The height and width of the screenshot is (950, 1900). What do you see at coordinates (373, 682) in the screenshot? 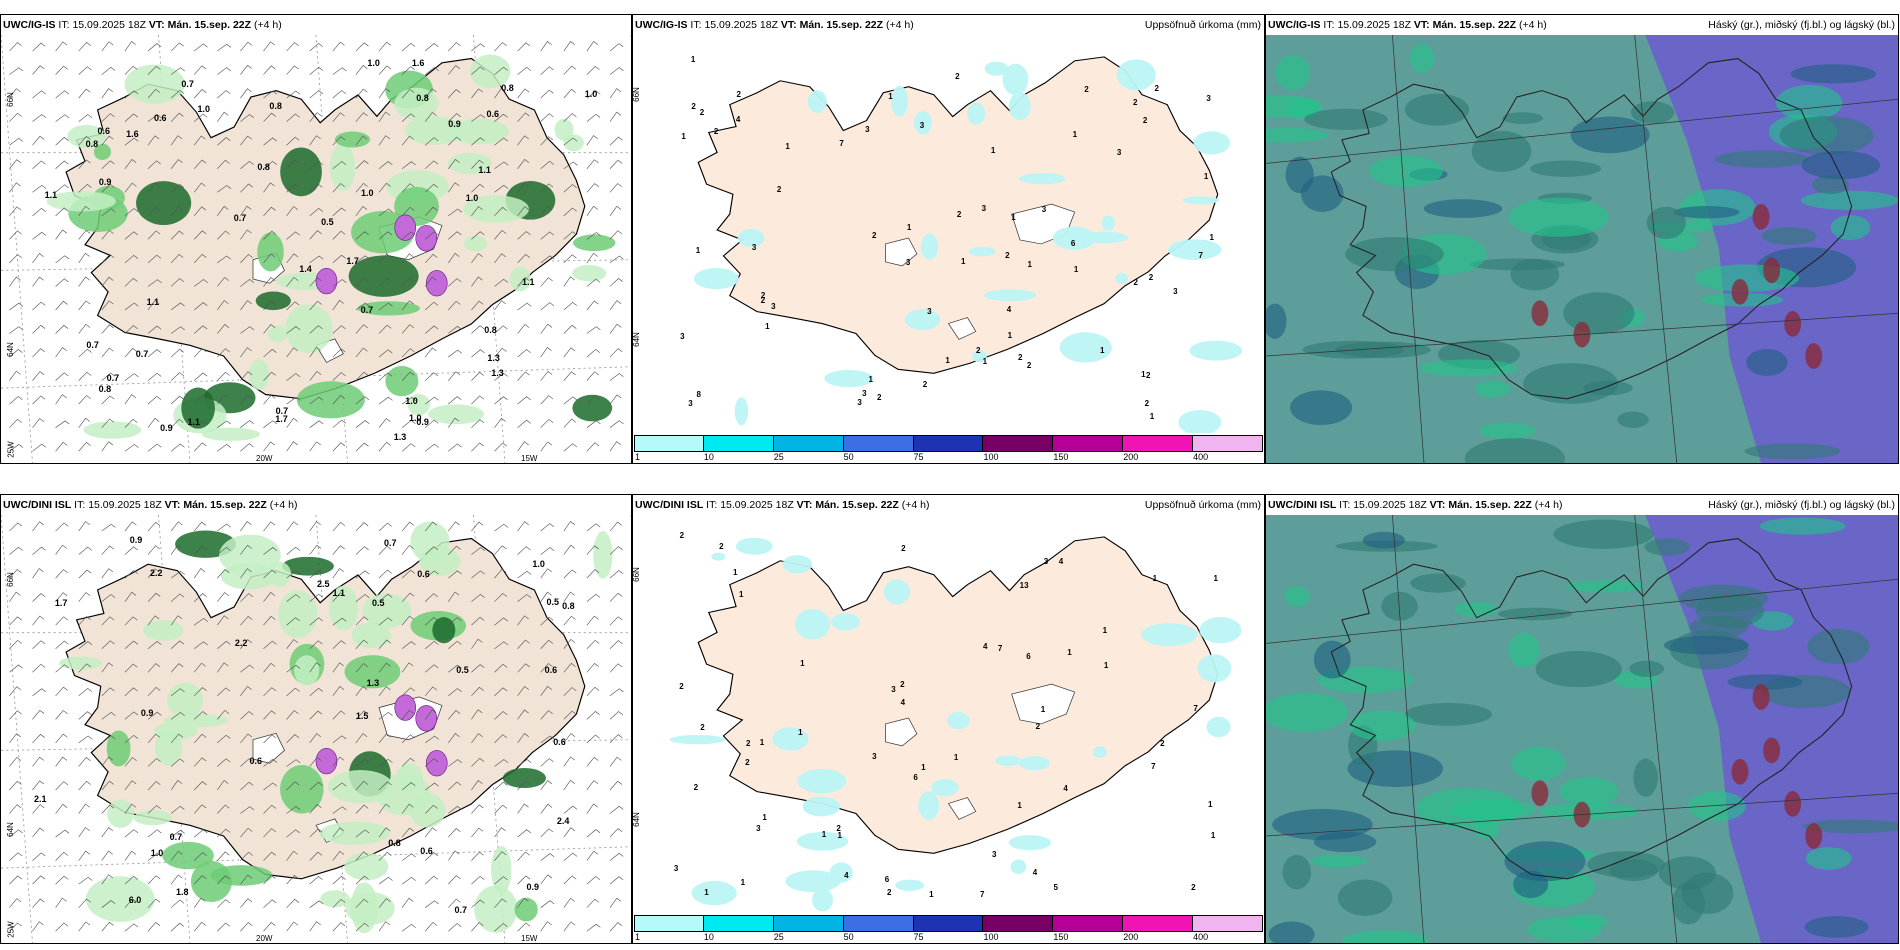
I see `precip-value-label: 1.3` at bounding box center [373, 682].